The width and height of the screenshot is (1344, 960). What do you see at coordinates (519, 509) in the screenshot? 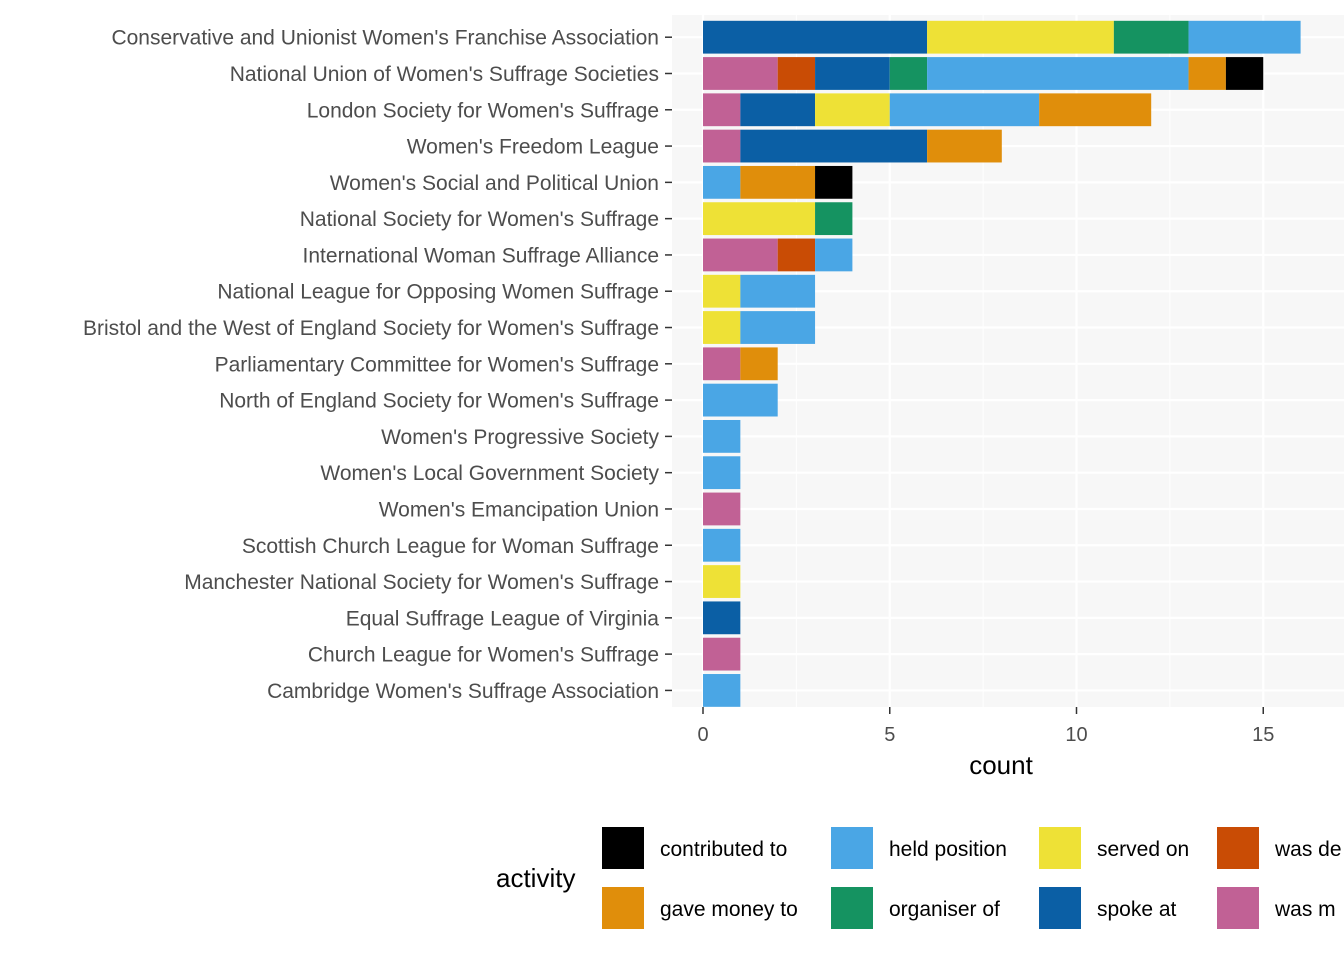
I see `category-label: Women's Emancipation Union` at bounding box center [519, 509].